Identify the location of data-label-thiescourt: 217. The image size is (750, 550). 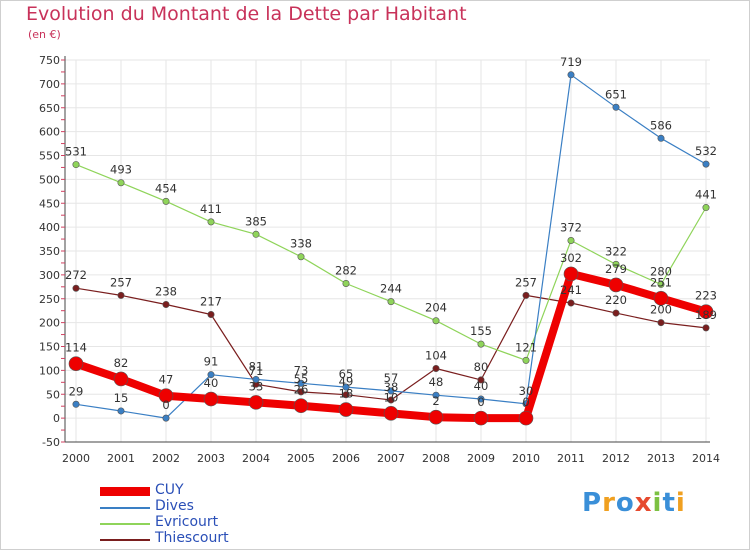
(211, 302).